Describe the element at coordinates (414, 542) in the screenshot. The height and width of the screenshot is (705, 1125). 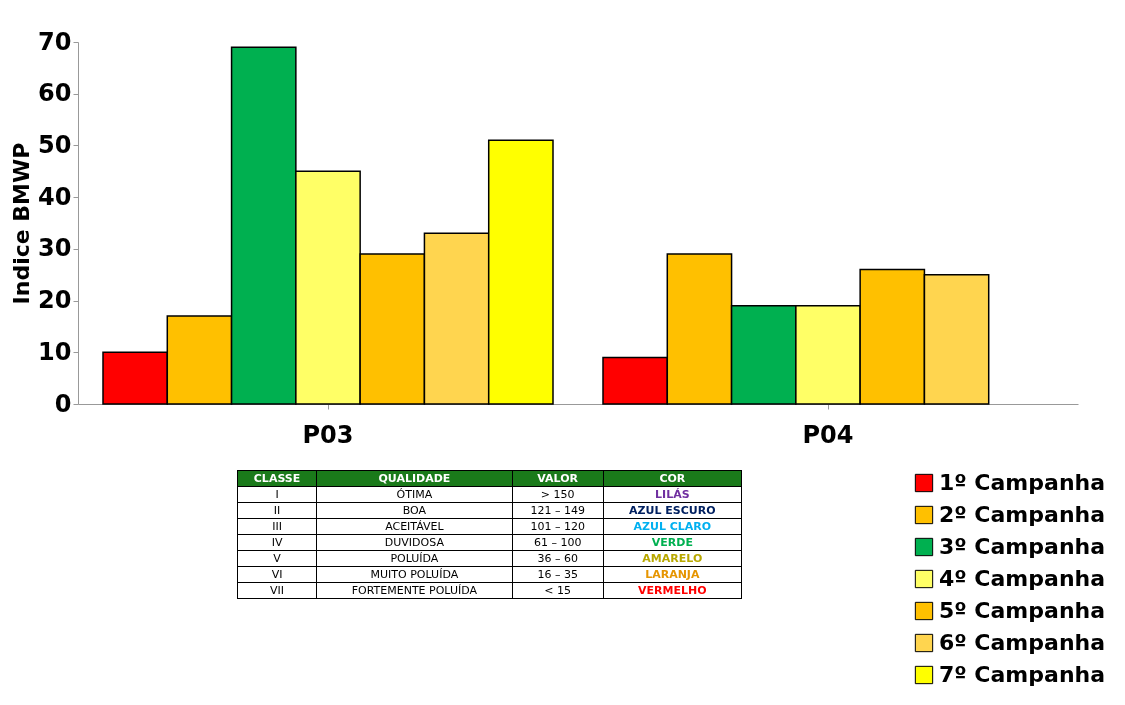
I see `text: DUVIDOSA` at that location.